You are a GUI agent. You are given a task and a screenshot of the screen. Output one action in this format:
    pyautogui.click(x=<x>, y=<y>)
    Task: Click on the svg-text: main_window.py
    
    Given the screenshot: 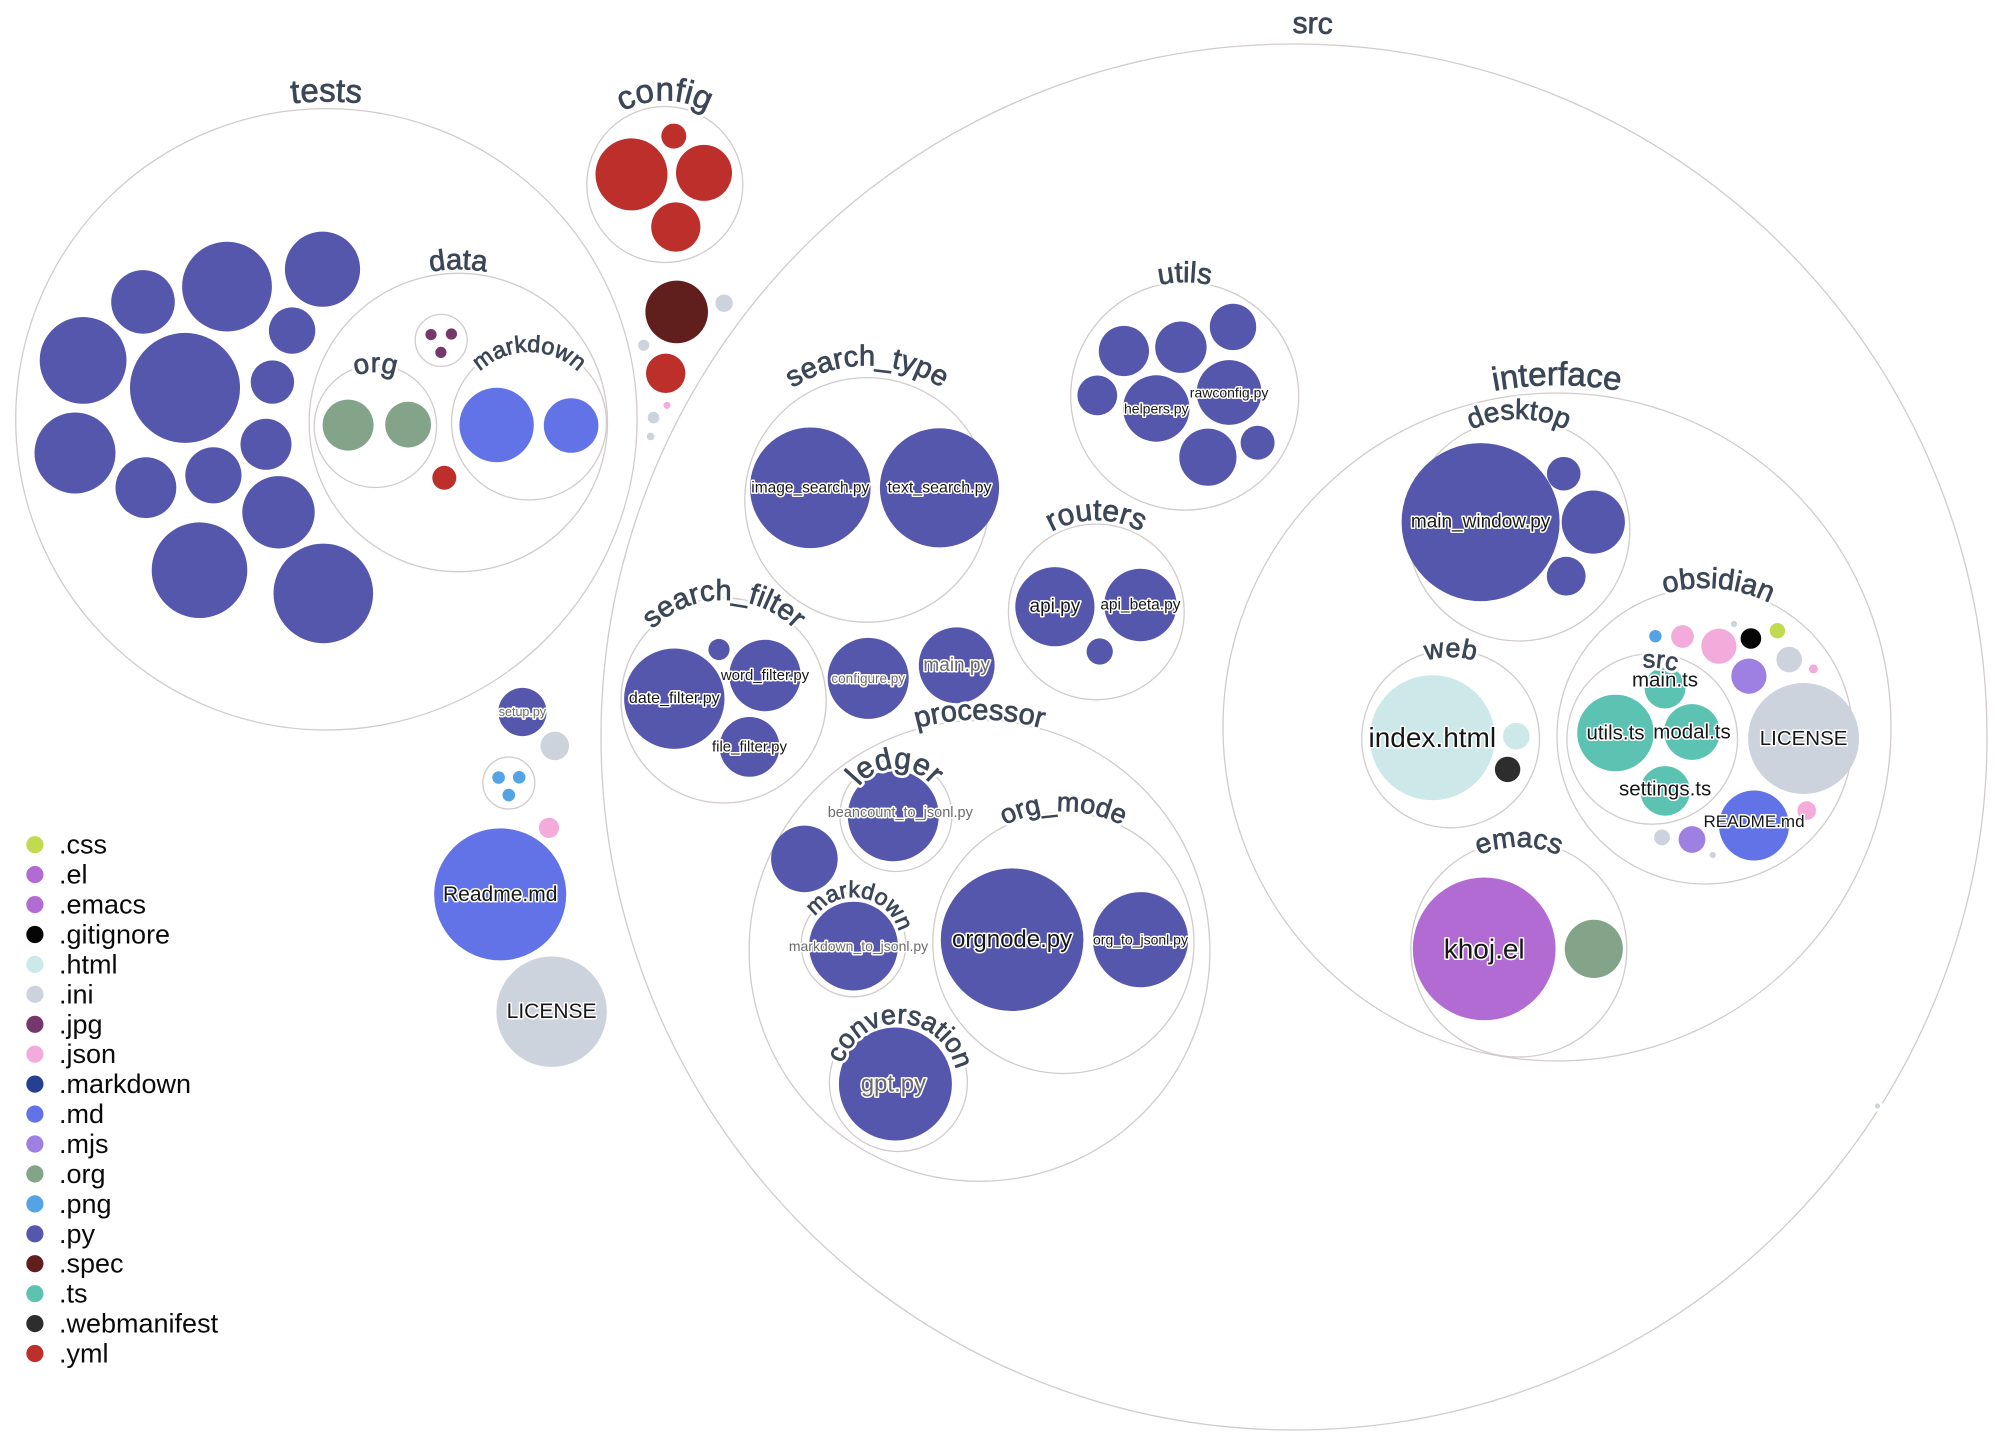 What is the action you would take?
    pyautogui.click(x=1481, y=522)
    